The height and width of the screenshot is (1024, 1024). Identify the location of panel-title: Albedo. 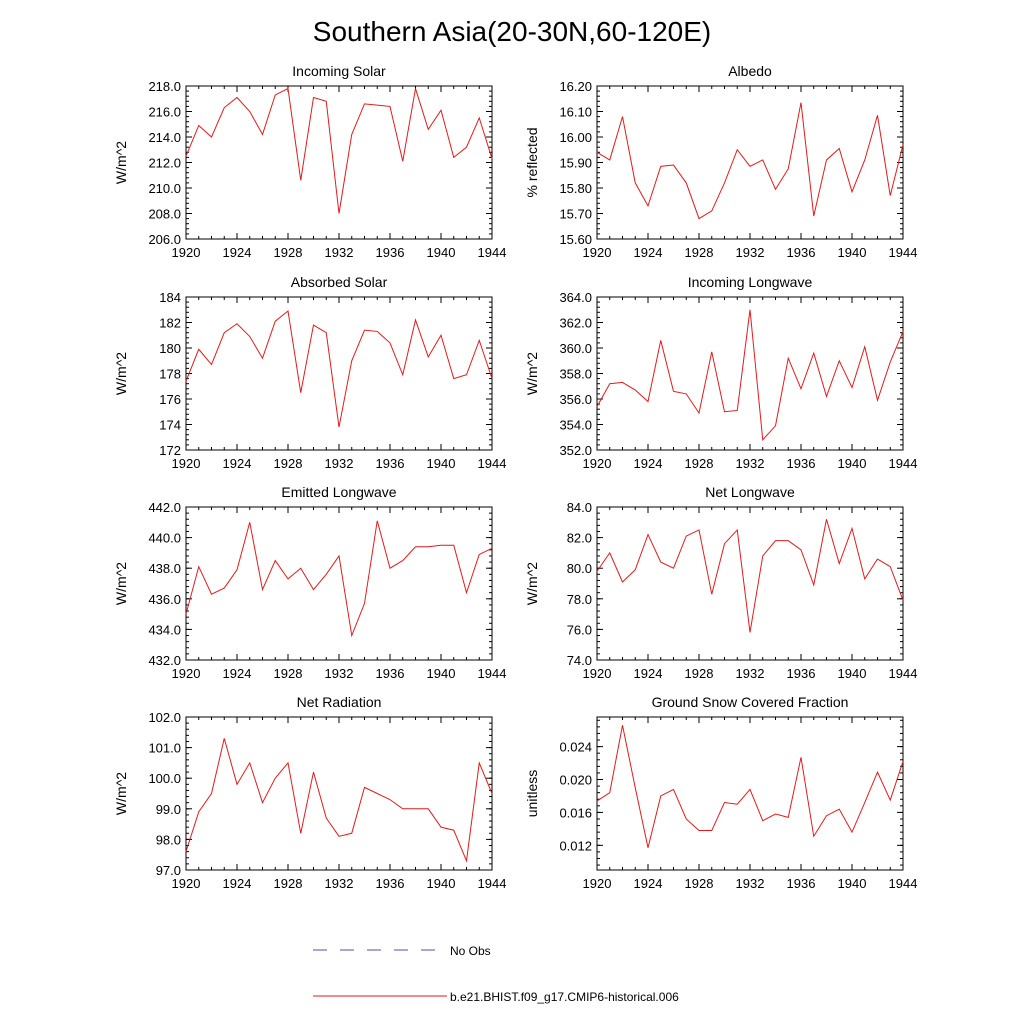
(750, 71).